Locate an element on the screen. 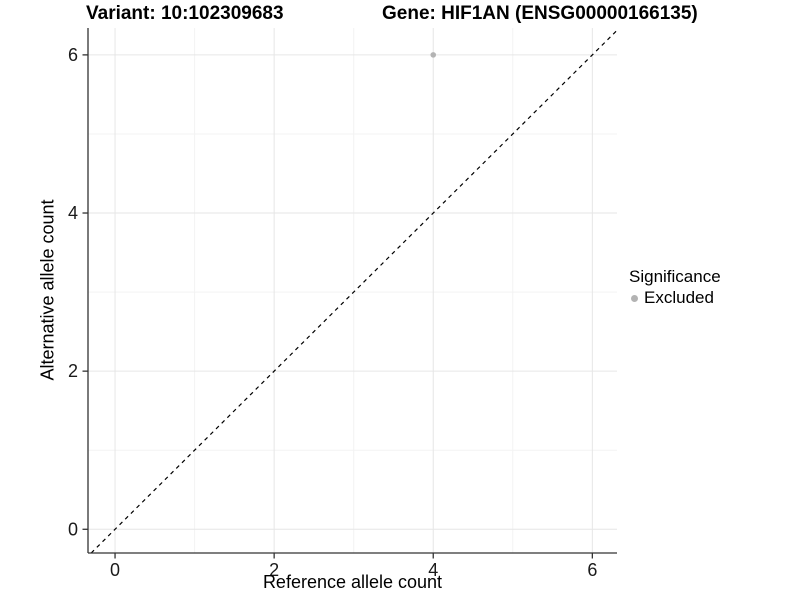  x-tick-label: 6 is located at coordinates (592, 570).